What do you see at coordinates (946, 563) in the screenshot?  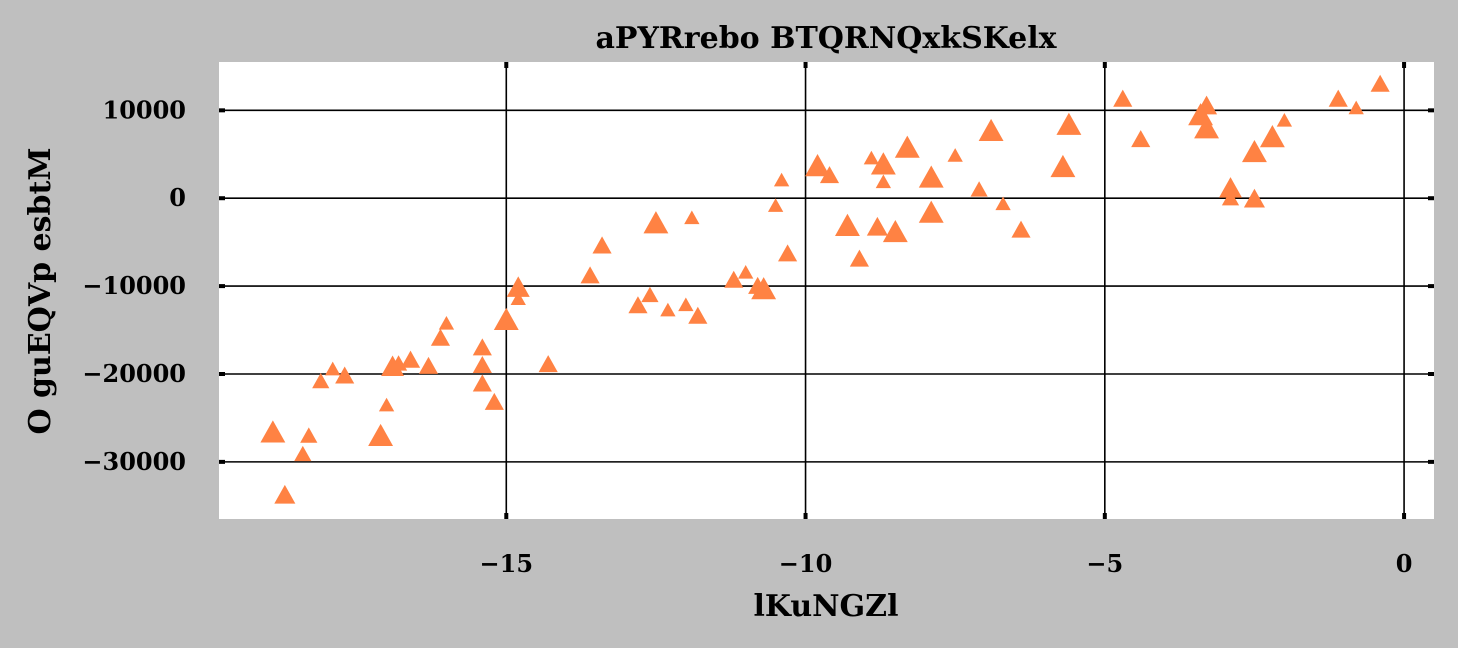 I see `x-tick-labels: −15 −10 −5 0` at bounding box center [946, 563].